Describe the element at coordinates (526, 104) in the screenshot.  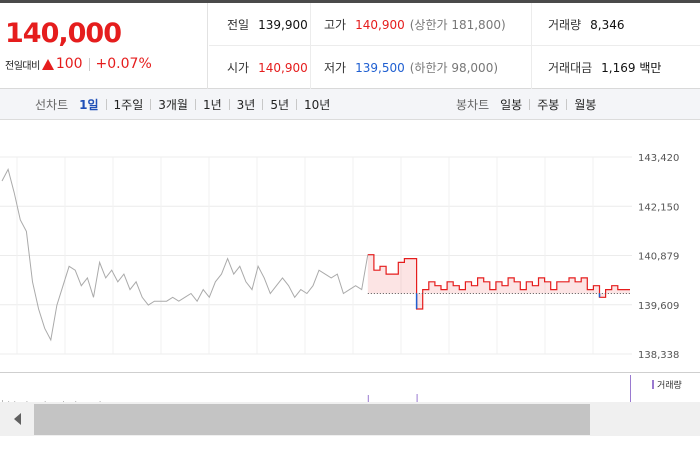
I see `candle-chart-tabs: 봉차트 일봉 주봉 월봉` at that location.